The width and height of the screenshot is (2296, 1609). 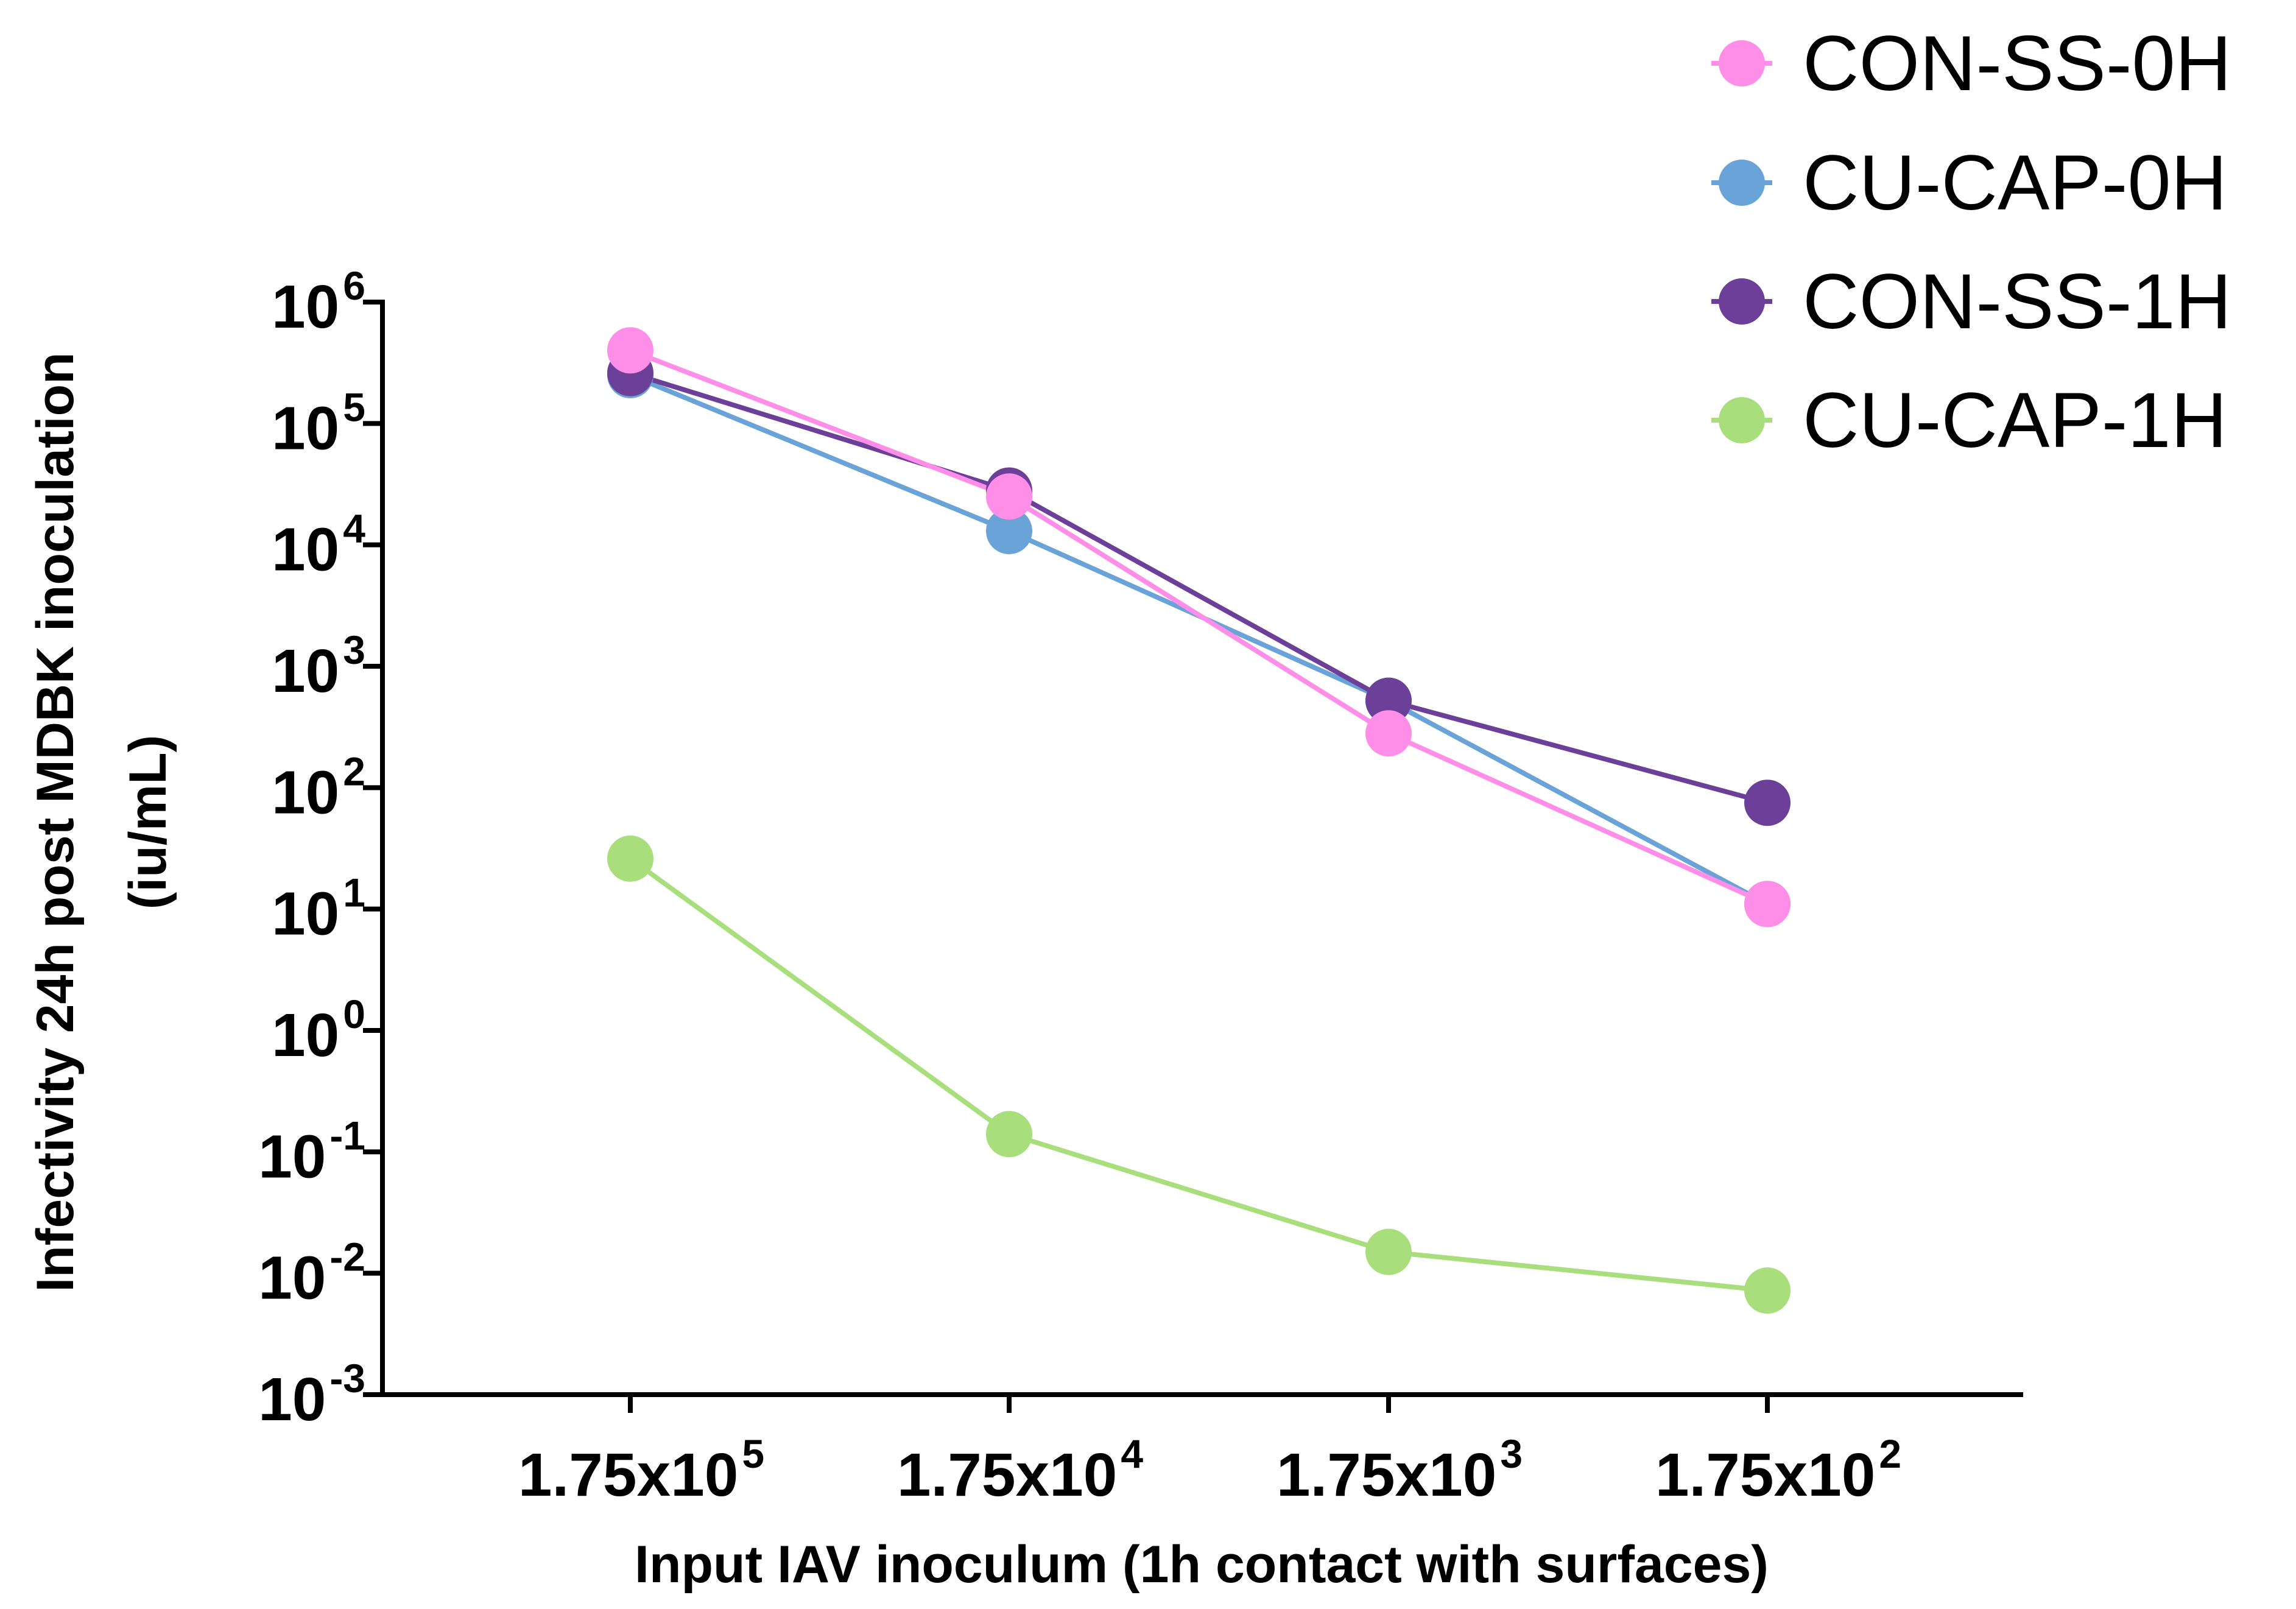 I want to click on legend-item-cu-cap-1h: CU-CAP-1H, so click(x=1969, y=420).